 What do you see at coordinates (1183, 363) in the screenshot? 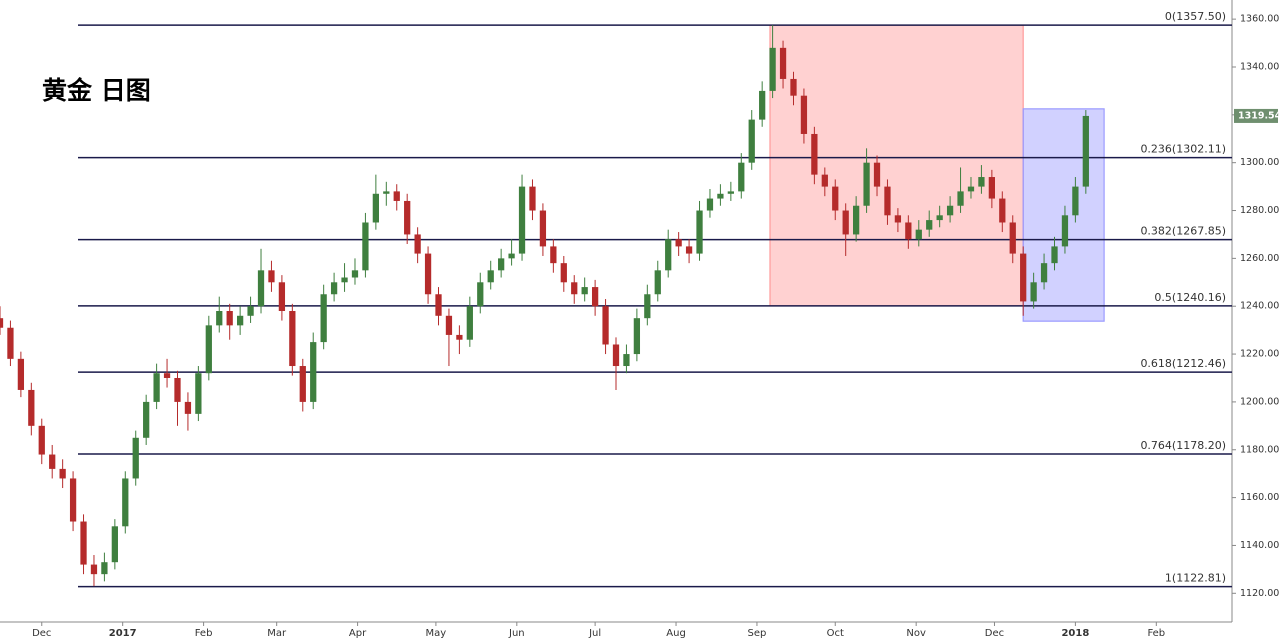
I see `fib-label: 0.618(1212.46)` at bounding box center [1183, 363].